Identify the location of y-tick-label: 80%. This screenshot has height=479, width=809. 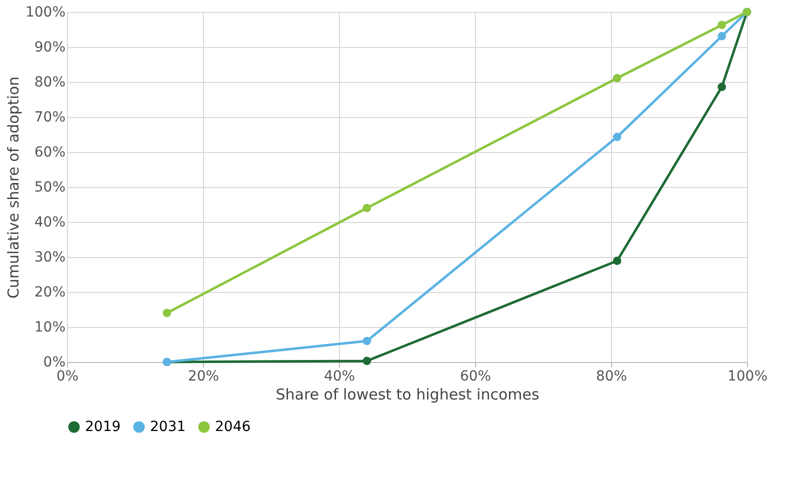
(50, 82).